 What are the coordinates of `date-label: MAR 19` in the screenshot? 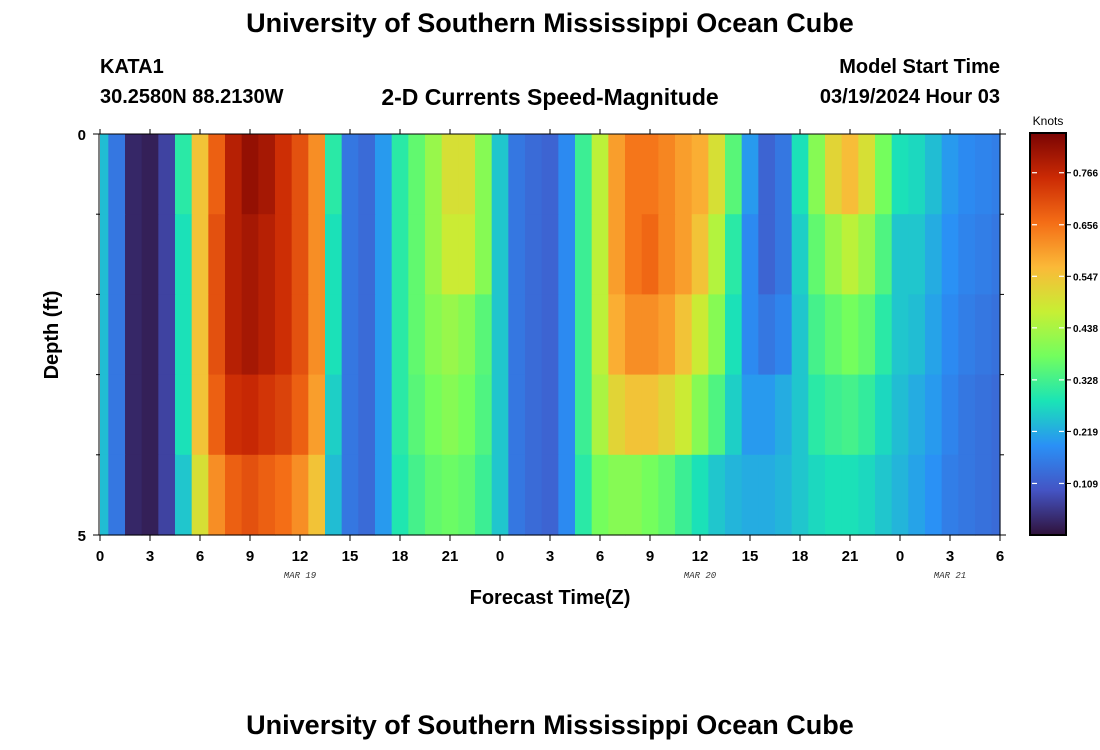 It's located at (300, 576).